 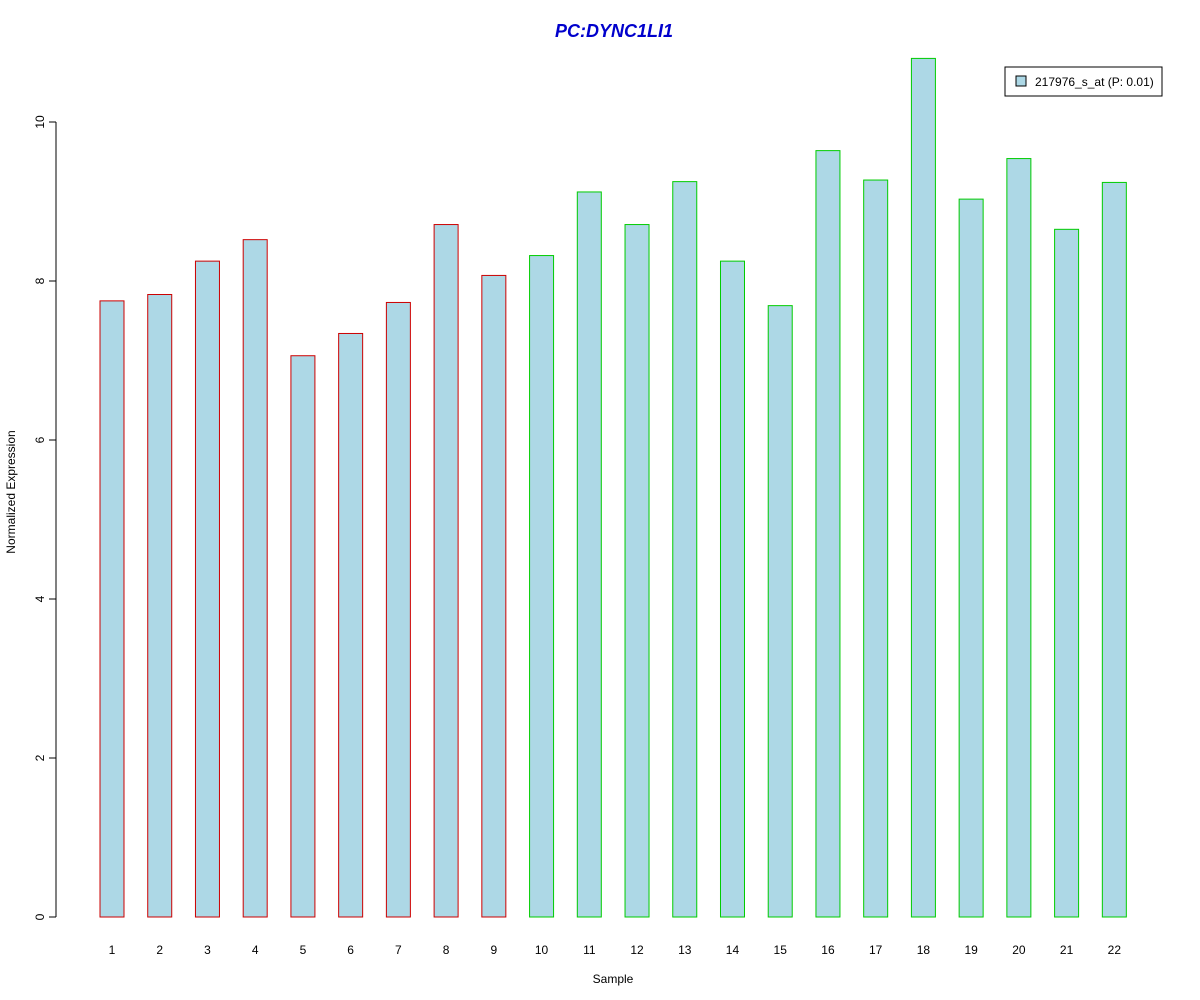 What do you see at coordinates (350, 950) in the screenshot?
I see `x-tick-label: 6` at bounding box center [350, 950].